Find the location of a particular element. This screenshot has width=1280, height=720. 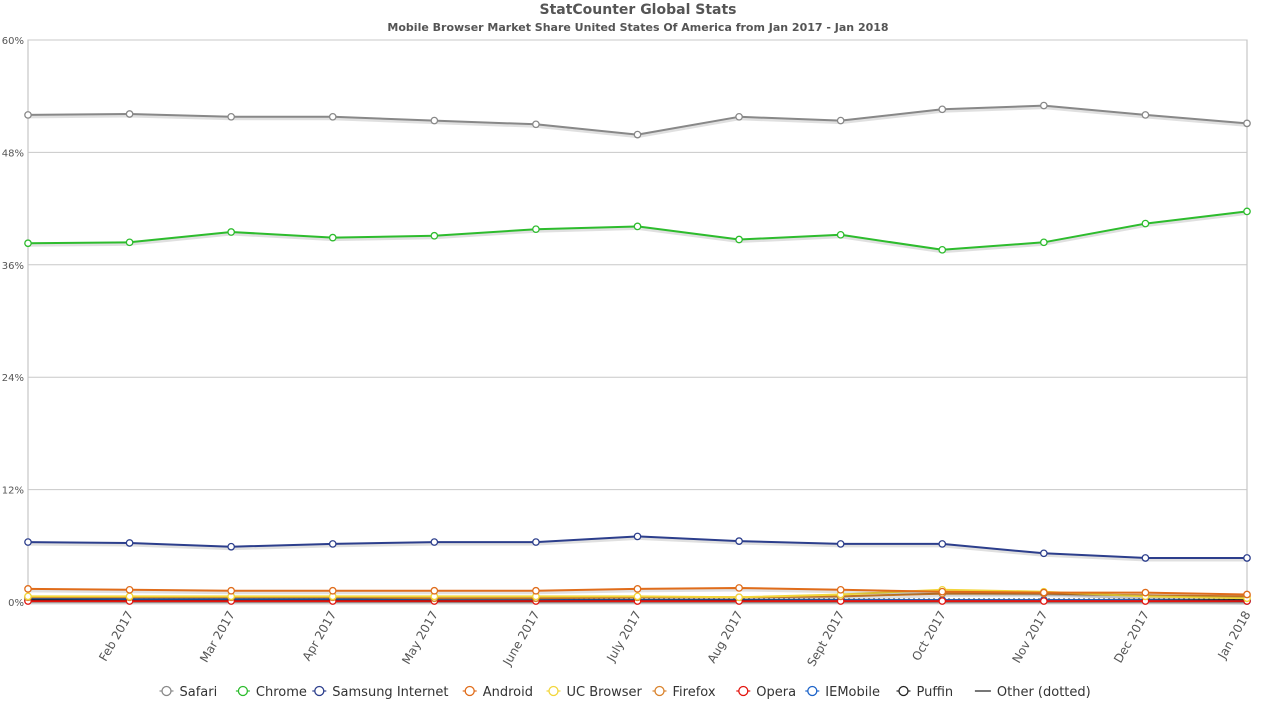

x-tick-label: Sept 2017 is located at coordinates (825, 639).